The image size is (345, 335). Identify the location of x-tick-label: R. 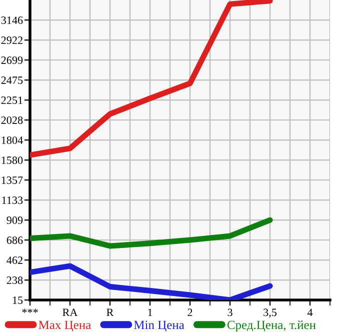
(110, 312).